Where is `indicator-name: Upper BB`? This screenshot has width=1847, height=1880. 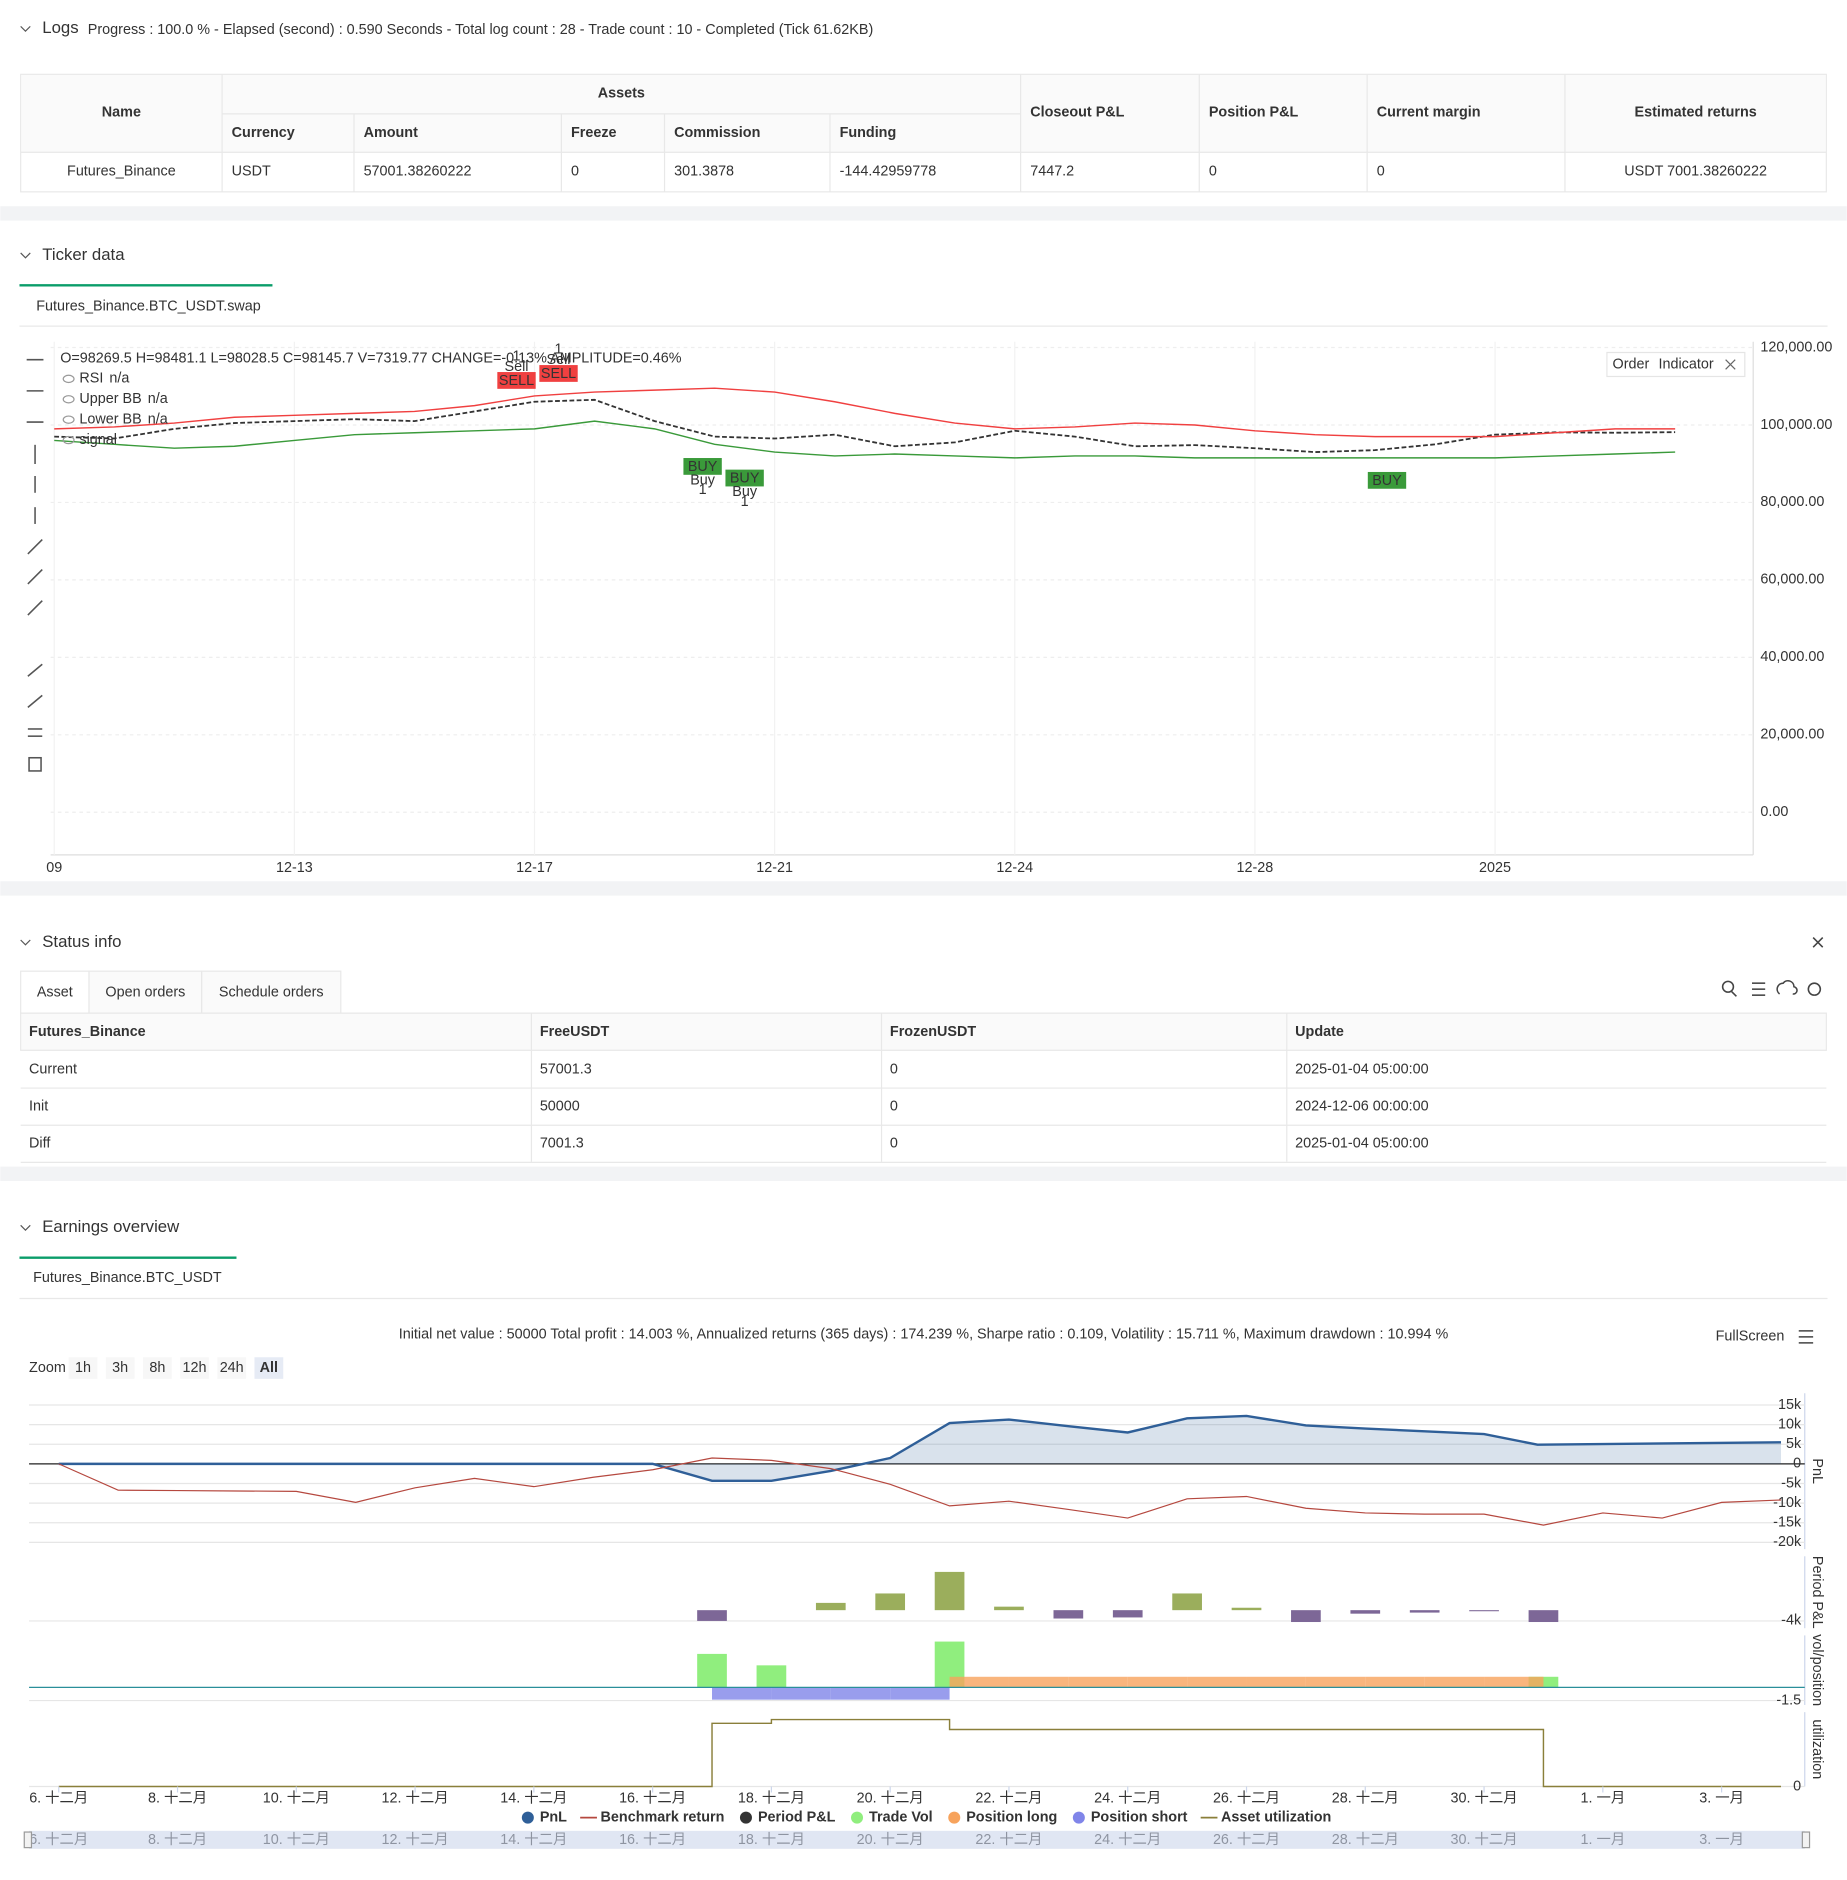 indicator-name: Upper BB is located at coordinates (110, 399).